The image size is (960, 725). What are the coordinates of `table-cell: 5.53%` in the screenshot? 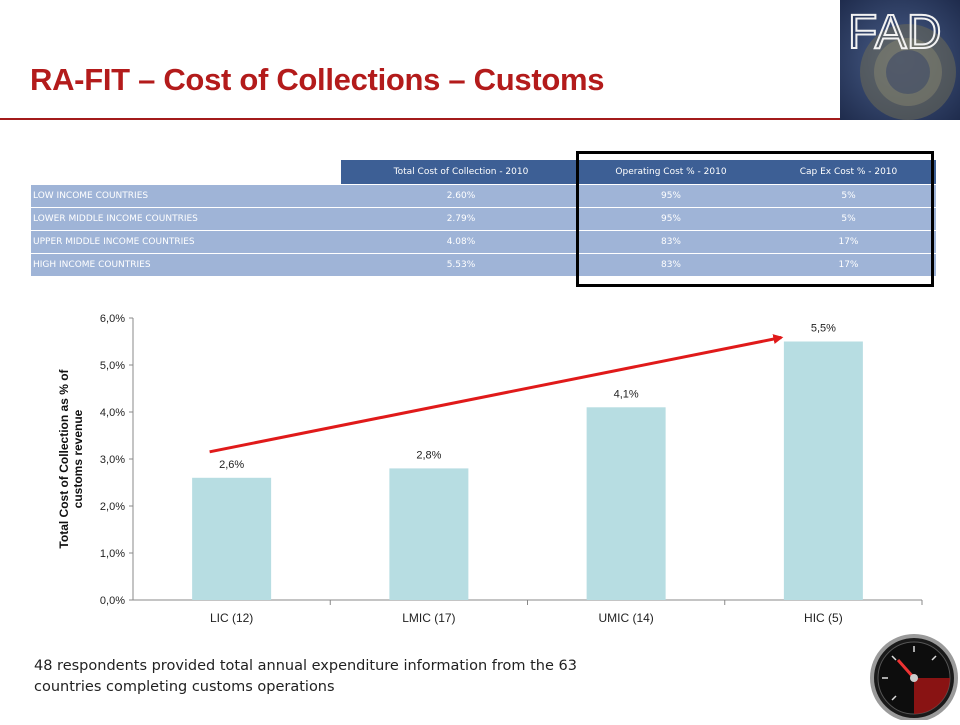 It's located at (461, 264).